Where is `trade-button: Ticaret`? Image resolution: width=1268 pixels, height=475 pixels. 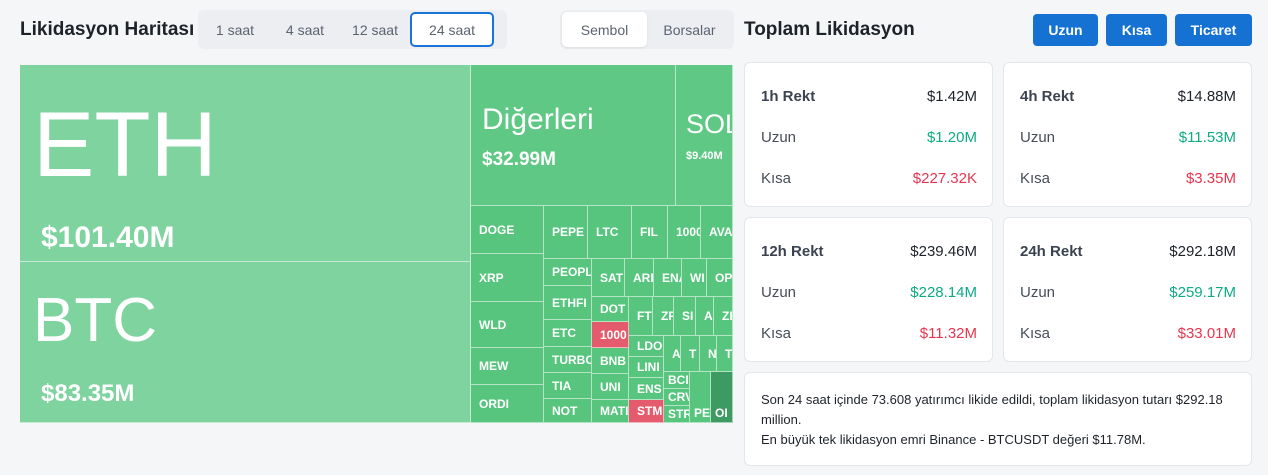 trade-button: Ticaret is located at coordinates (1213, 30).